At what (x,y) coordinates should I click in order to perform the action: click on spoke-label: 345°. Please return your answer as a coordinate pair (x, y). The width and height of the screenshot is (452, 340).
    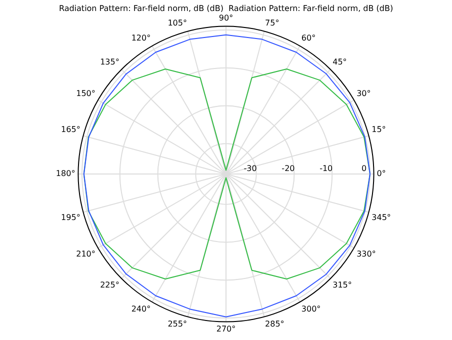
    Looking at the image, I should click on (381, 217).